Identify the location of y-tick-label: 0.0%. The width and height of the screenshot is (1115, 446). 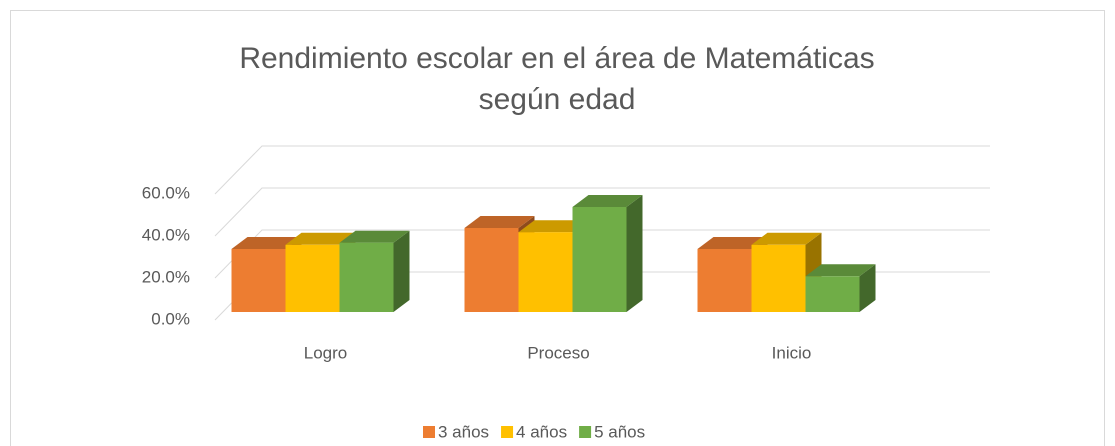
(170, 318).